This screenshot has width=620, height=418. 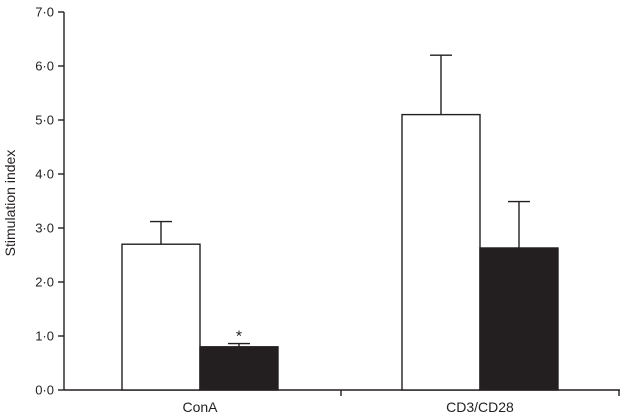 I want to click on y-tick-label: 0·0, so click(x=44, y=390).